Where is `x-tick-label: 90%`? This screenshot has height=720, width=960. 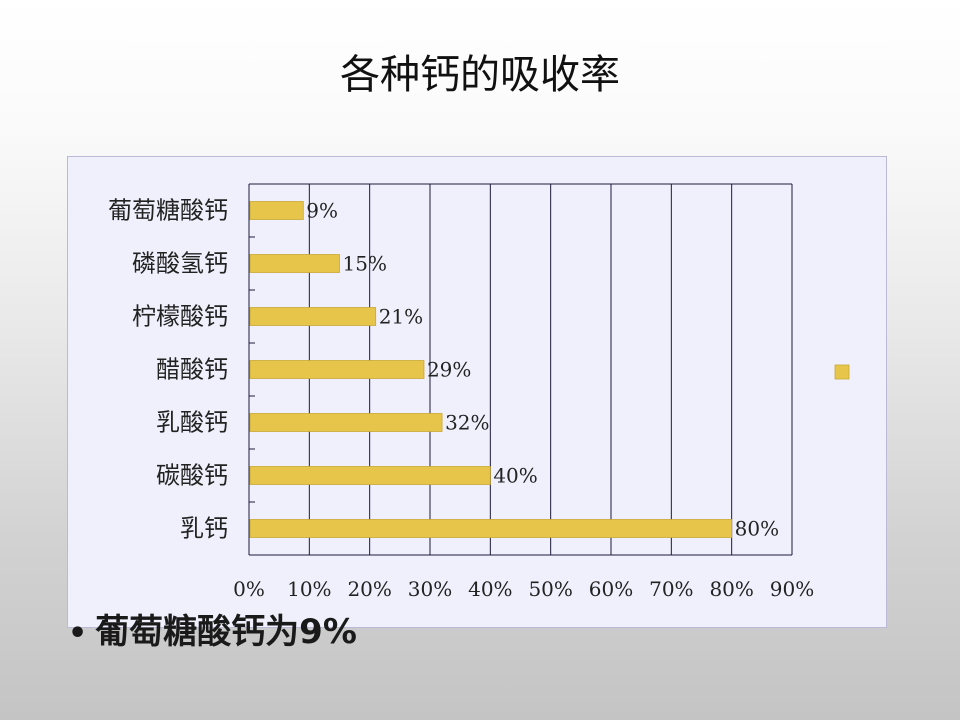 x-tick-label: 90% is located at coordinates (792, 589).